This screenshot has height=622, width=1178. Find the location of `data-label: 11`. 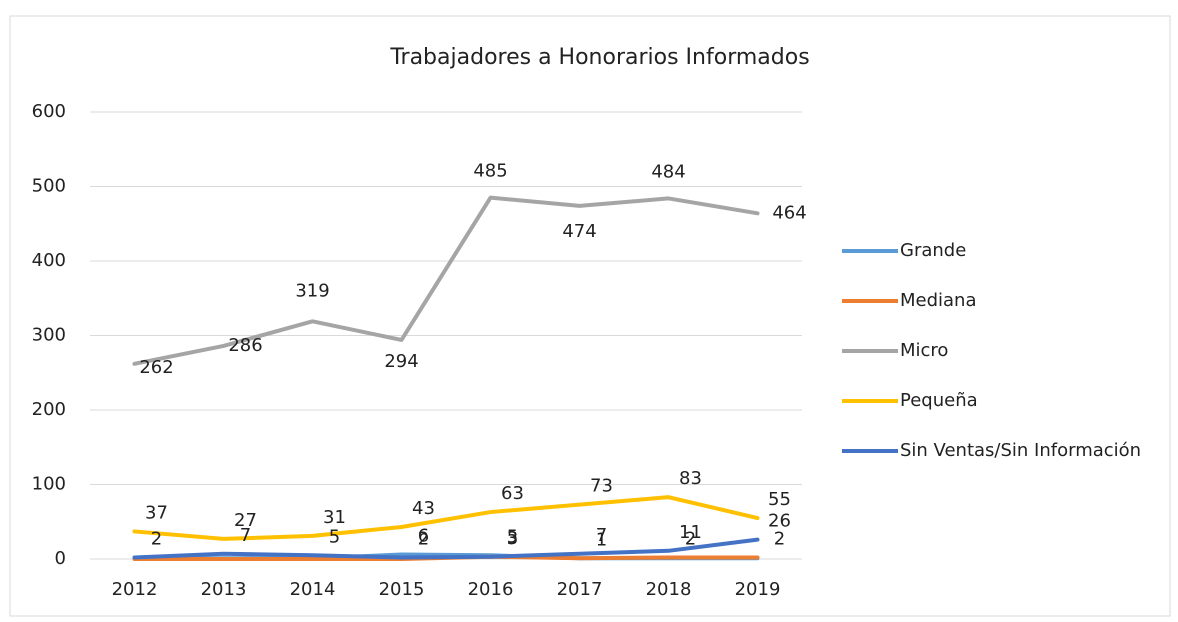

data-label: 11 is located at coordinates (690, 532).